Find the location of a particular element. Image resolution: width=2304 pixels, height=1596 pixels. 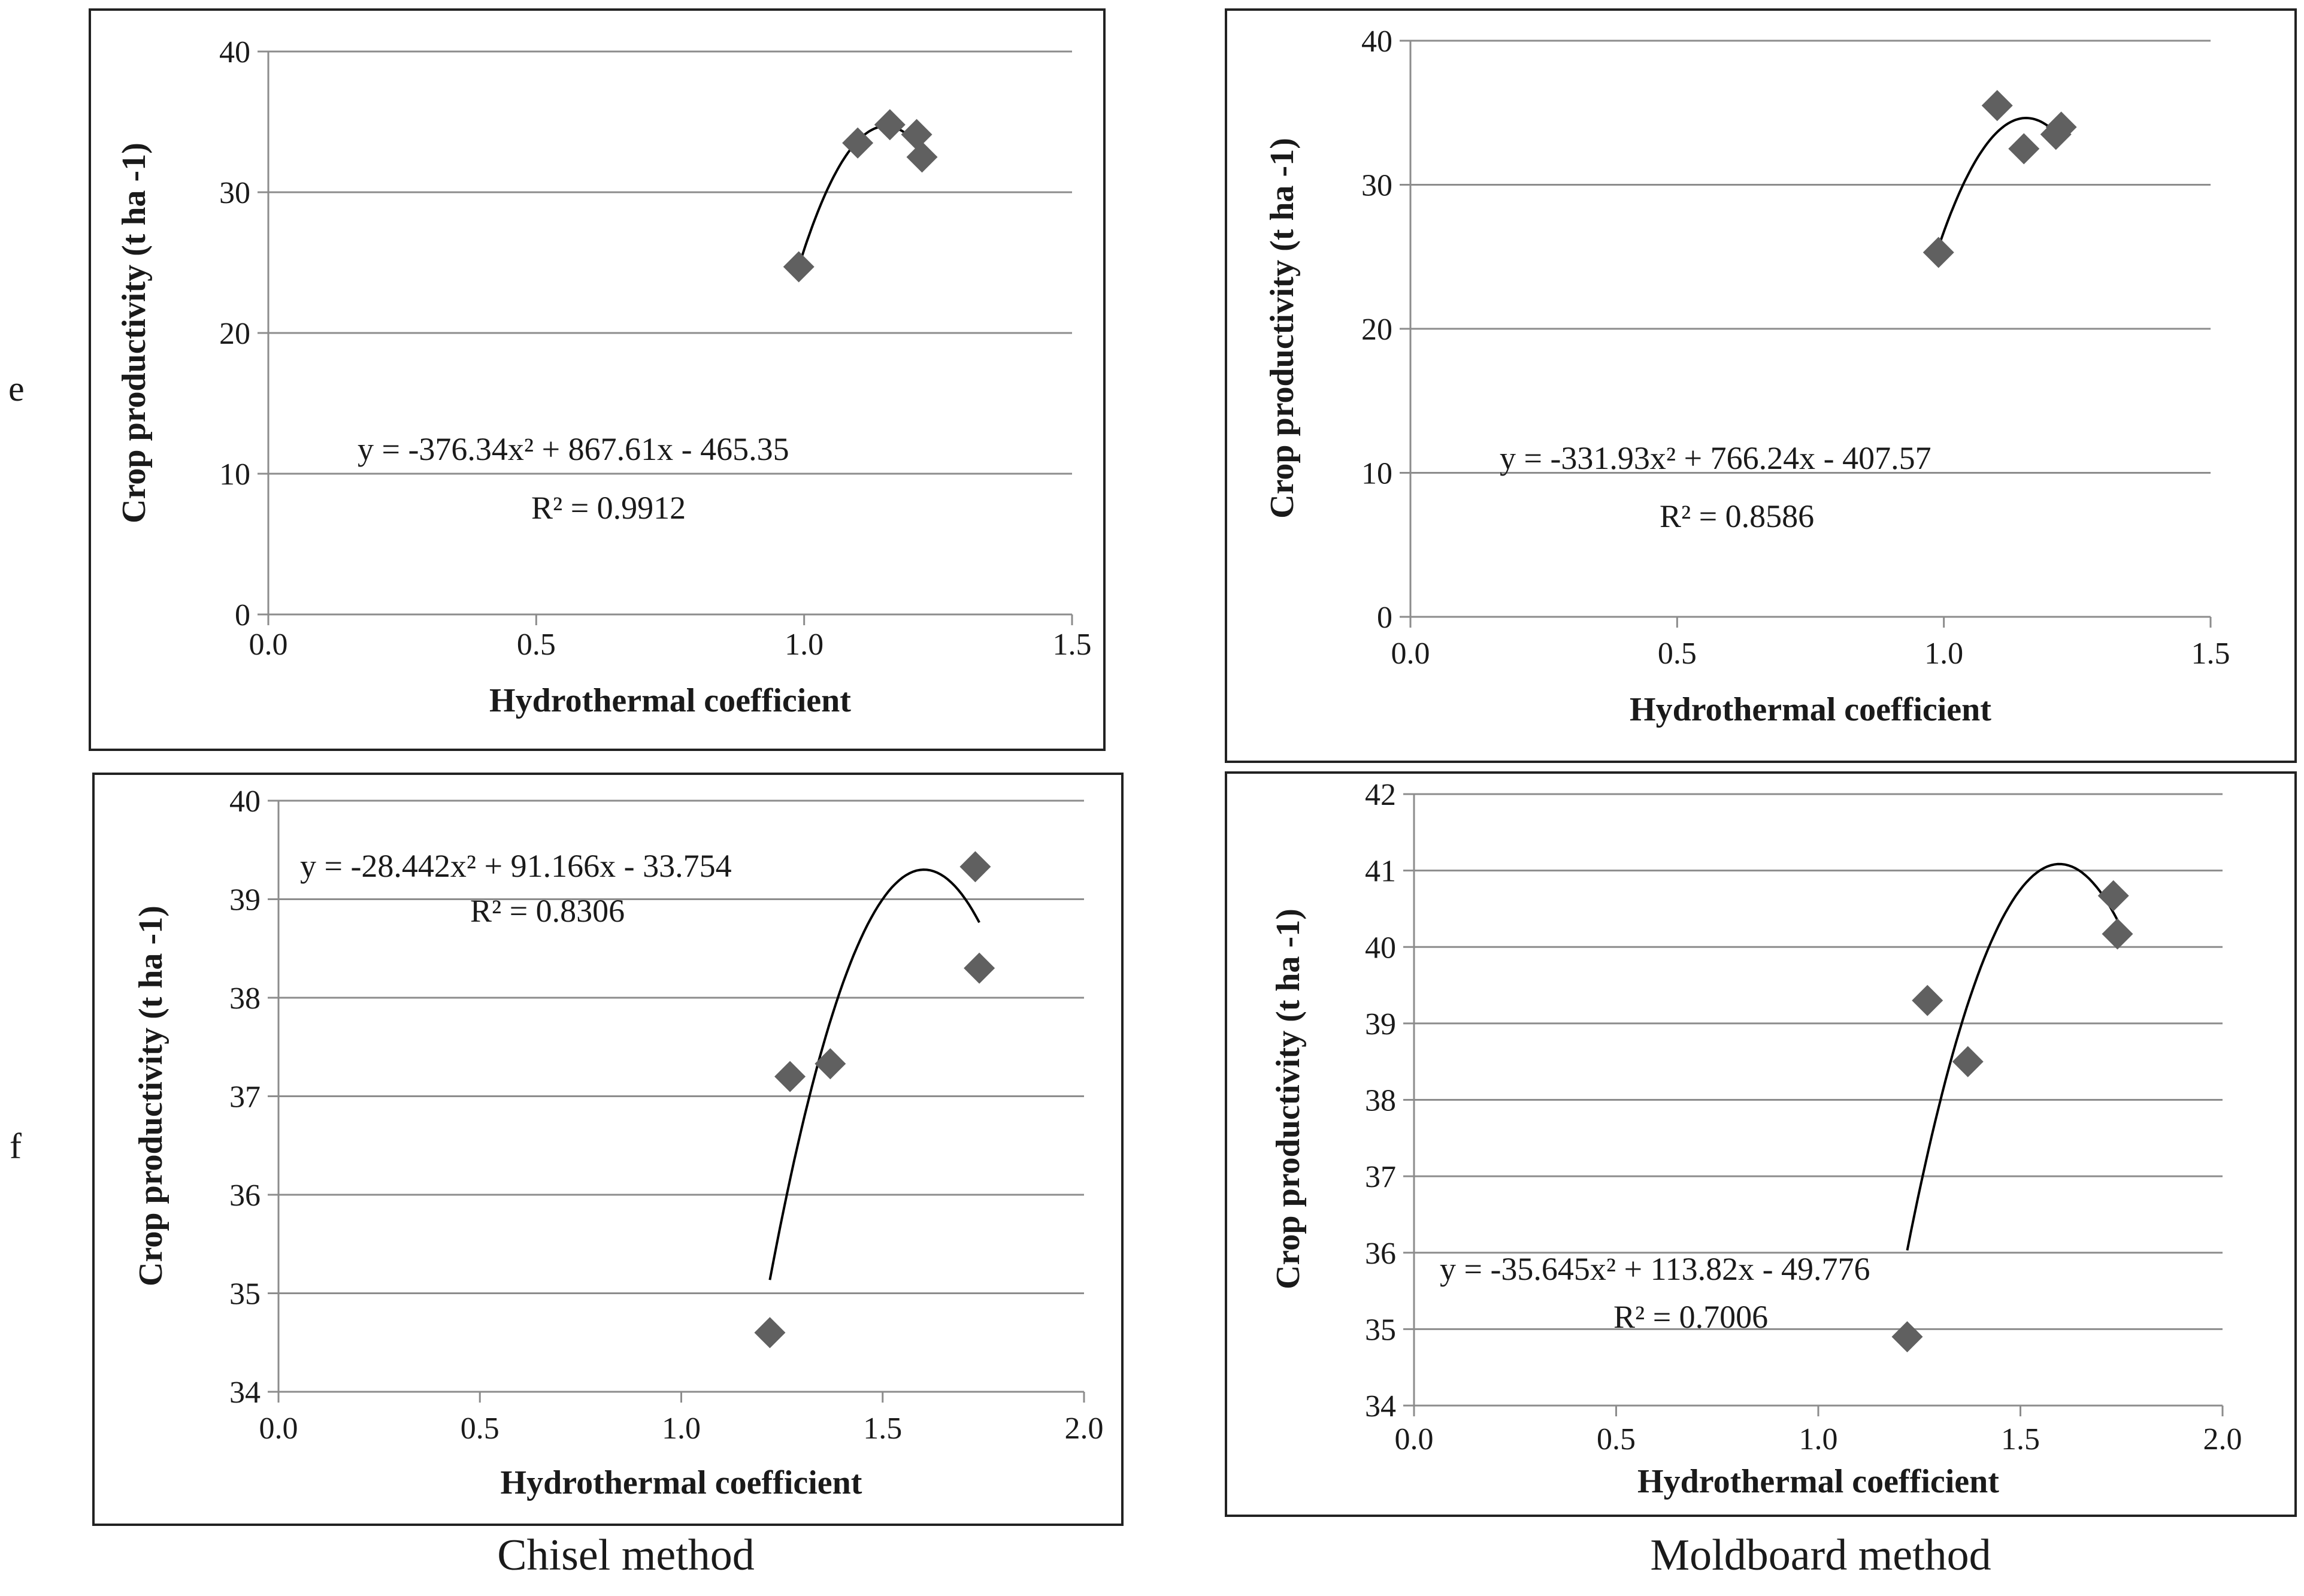

row-label-f: f is located at coordinates (16, 1146).